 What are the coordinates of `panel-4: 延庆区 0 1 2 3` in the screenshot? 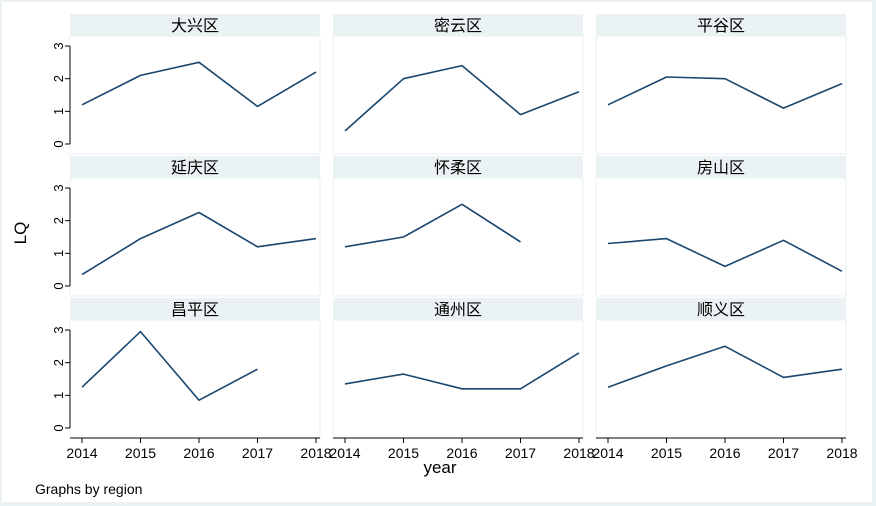 It's located at (186, 226).